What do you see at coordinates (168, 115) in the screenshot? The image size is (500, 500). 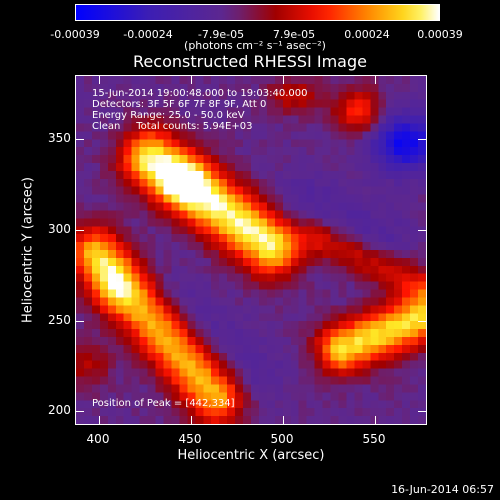 I see `info-energy: Energy Range: 25.0 - 50.0 keV` at bounding box center [168, 115].